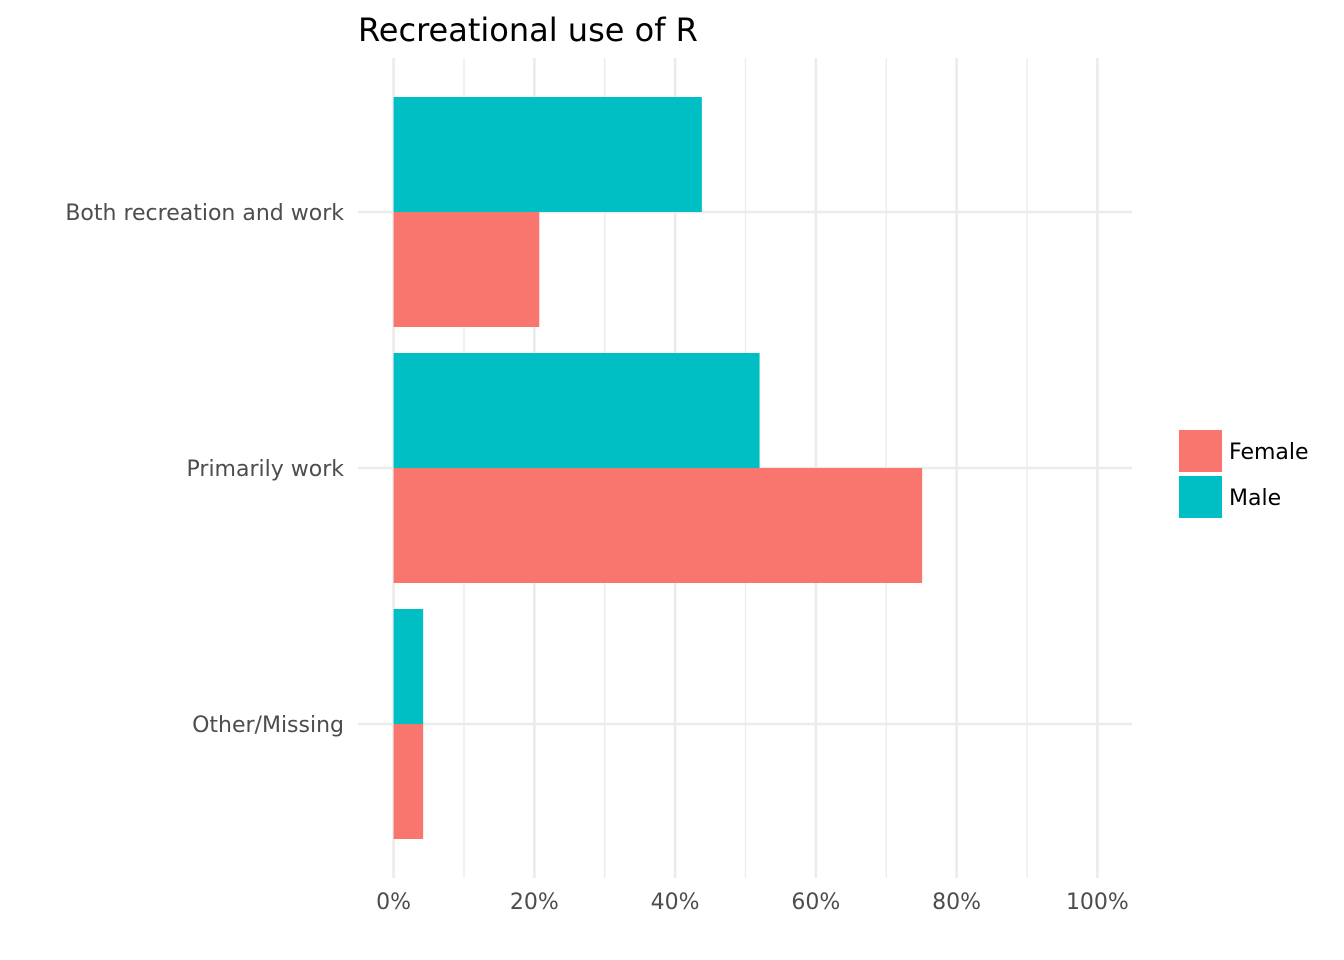 This screenshot has width=1344, height=960. What do you see at coordinates (1097, 902) in the screenshot?
I see `x-tick-label: 100%` at bounding box center [1097, 902].